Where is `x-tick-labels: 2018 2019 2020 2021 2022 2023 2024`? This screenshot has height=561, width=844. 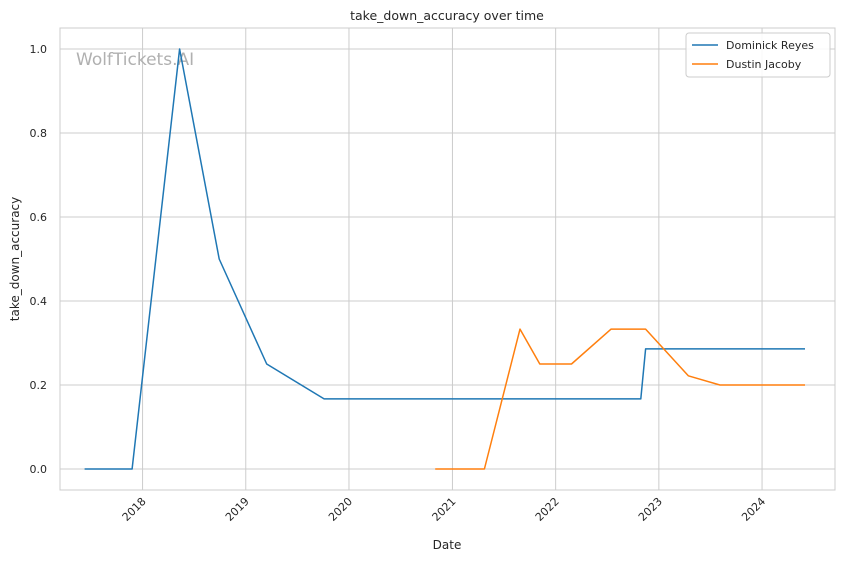
x-tick-labels: 2018 2019 2020 2021 2022 2023 2024 is located at coordinates (444, 509).